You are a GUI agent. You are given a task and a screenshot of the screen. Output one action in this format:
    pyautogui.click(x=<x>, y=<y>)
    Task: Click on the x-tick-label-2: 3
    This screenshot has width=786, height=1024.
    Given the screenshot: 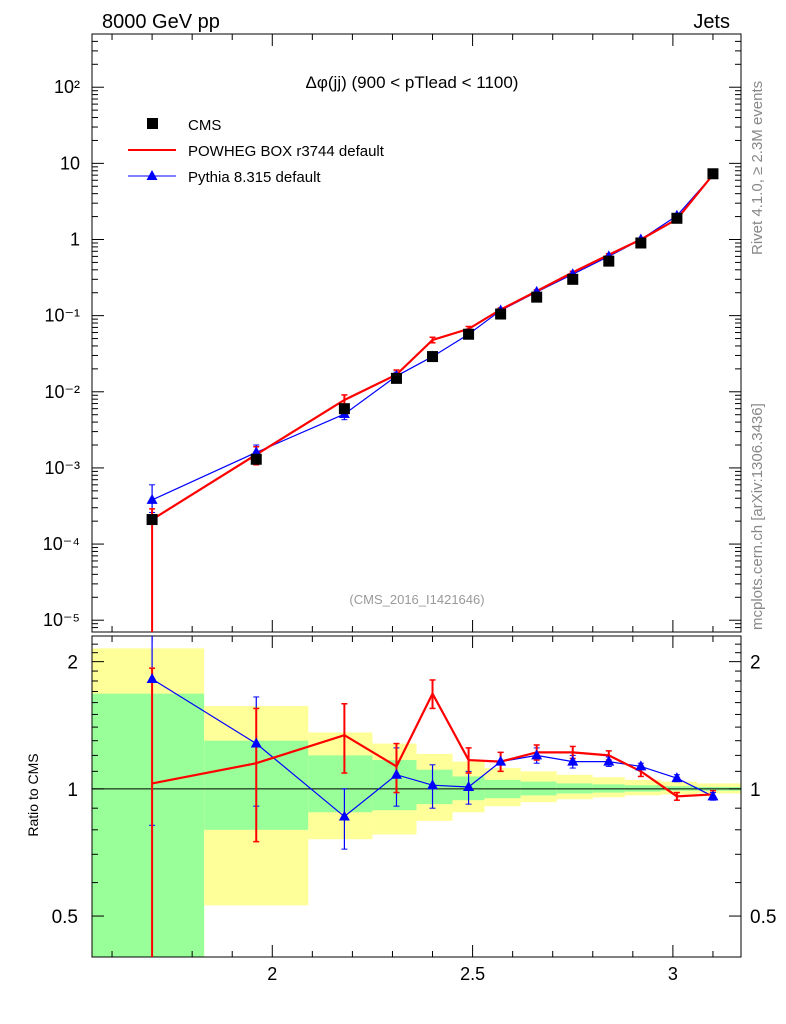 What is the action you would take?
    pyautogui.click(x=673, y=974)
    